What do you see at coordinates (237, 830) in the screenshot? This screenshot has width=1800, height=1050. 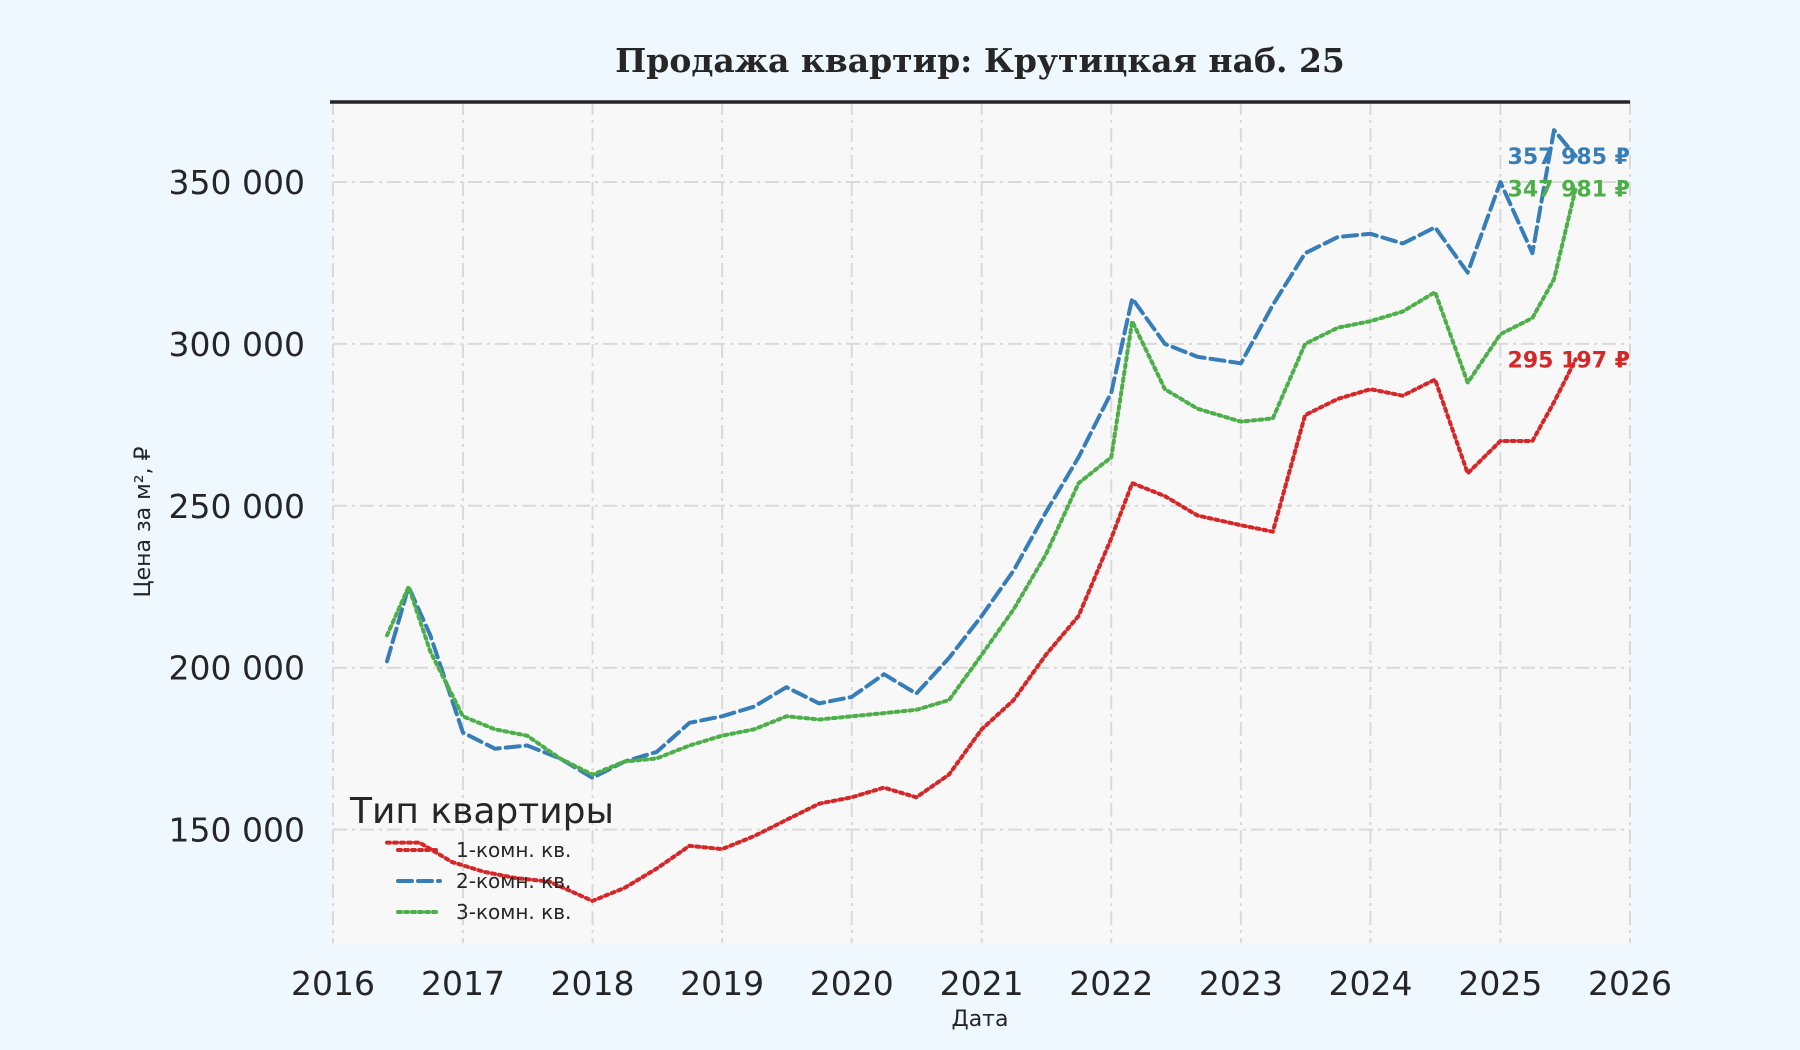 I see `y-tick-label: 150 000` at bounding box center [237, 830].